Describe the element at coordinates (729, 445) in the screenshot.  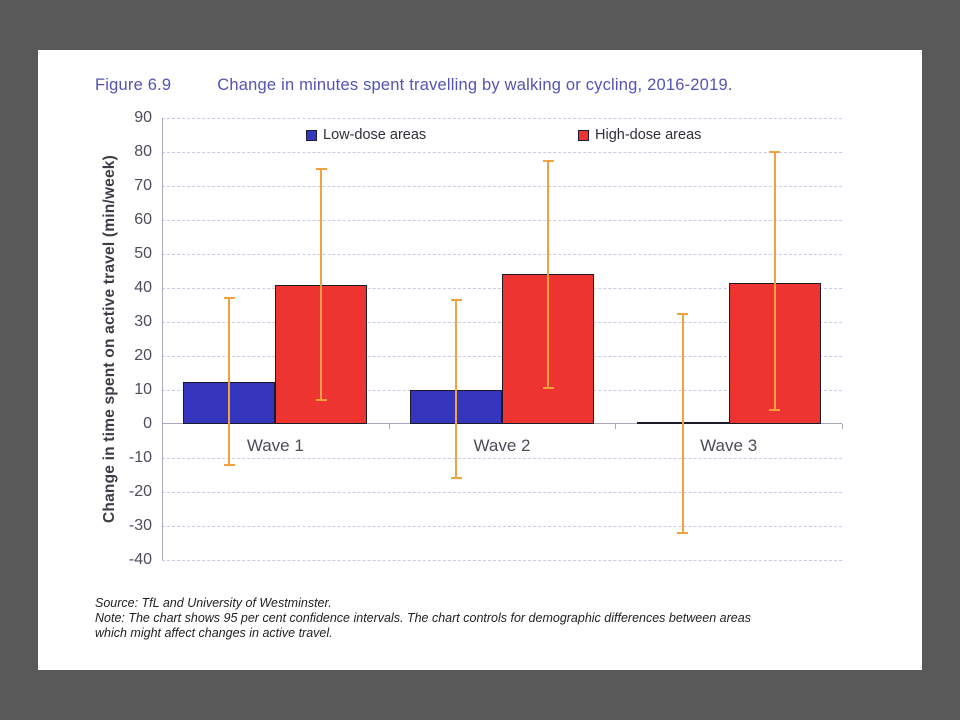
I see `category-label: Wave 3` at that location.